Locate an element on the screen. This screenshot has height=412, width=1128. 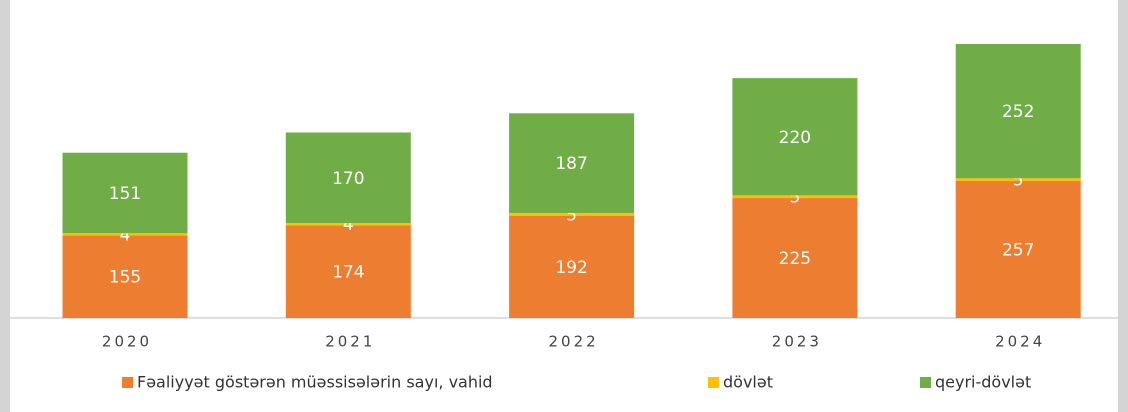
data-label: 225 is located at coordinates (795, 259).